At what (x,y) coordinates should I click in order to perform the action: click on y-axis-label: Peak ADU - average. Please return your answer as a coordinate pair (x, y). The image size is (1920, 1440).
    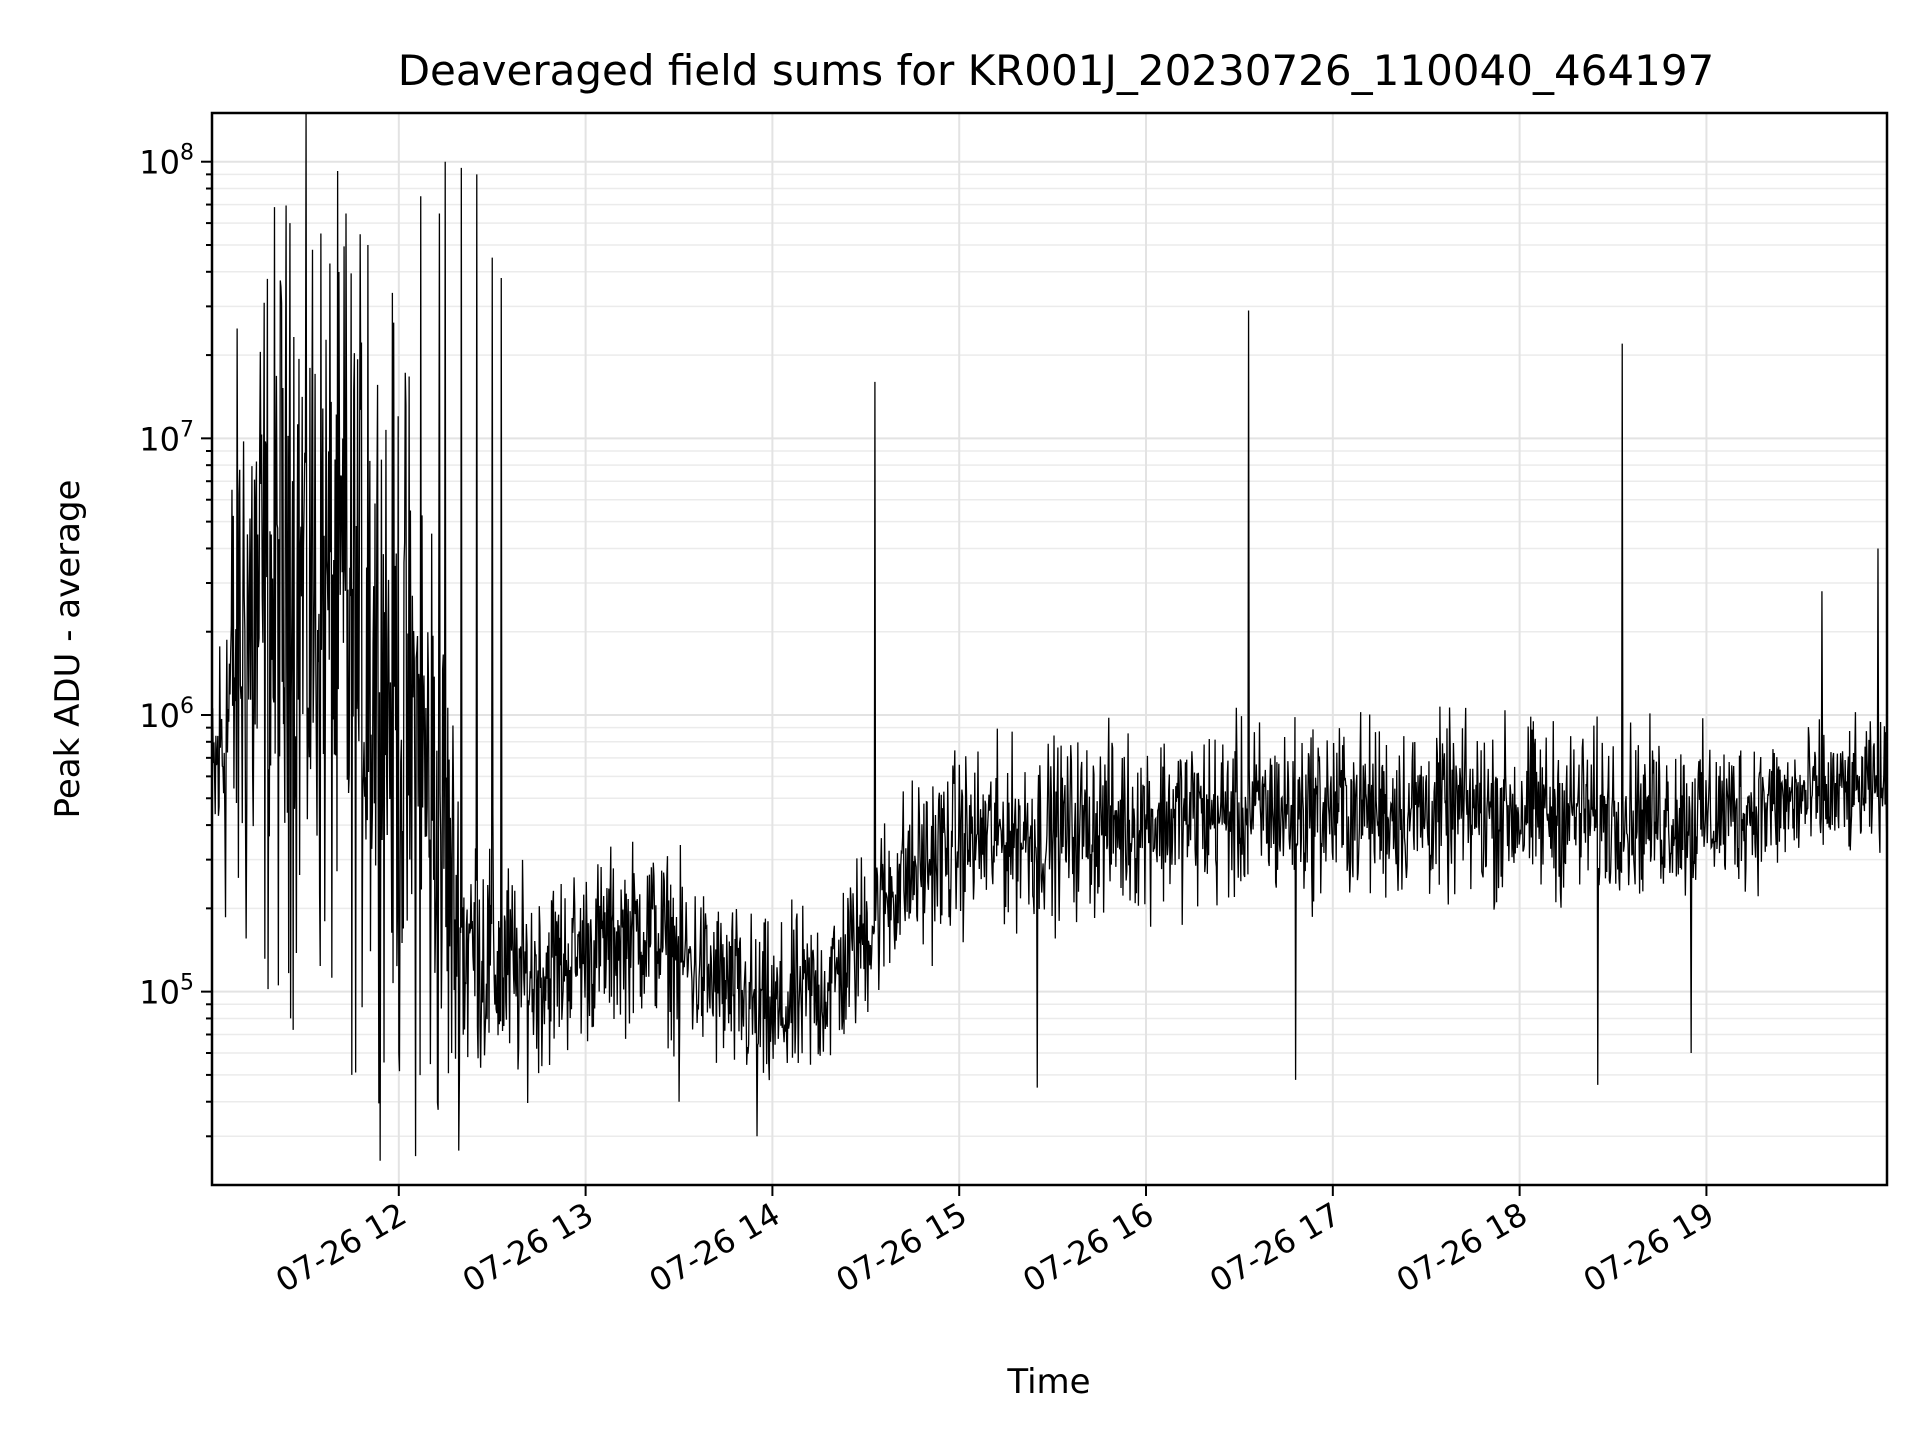
    Looking at the image, I should click on (68, 649).